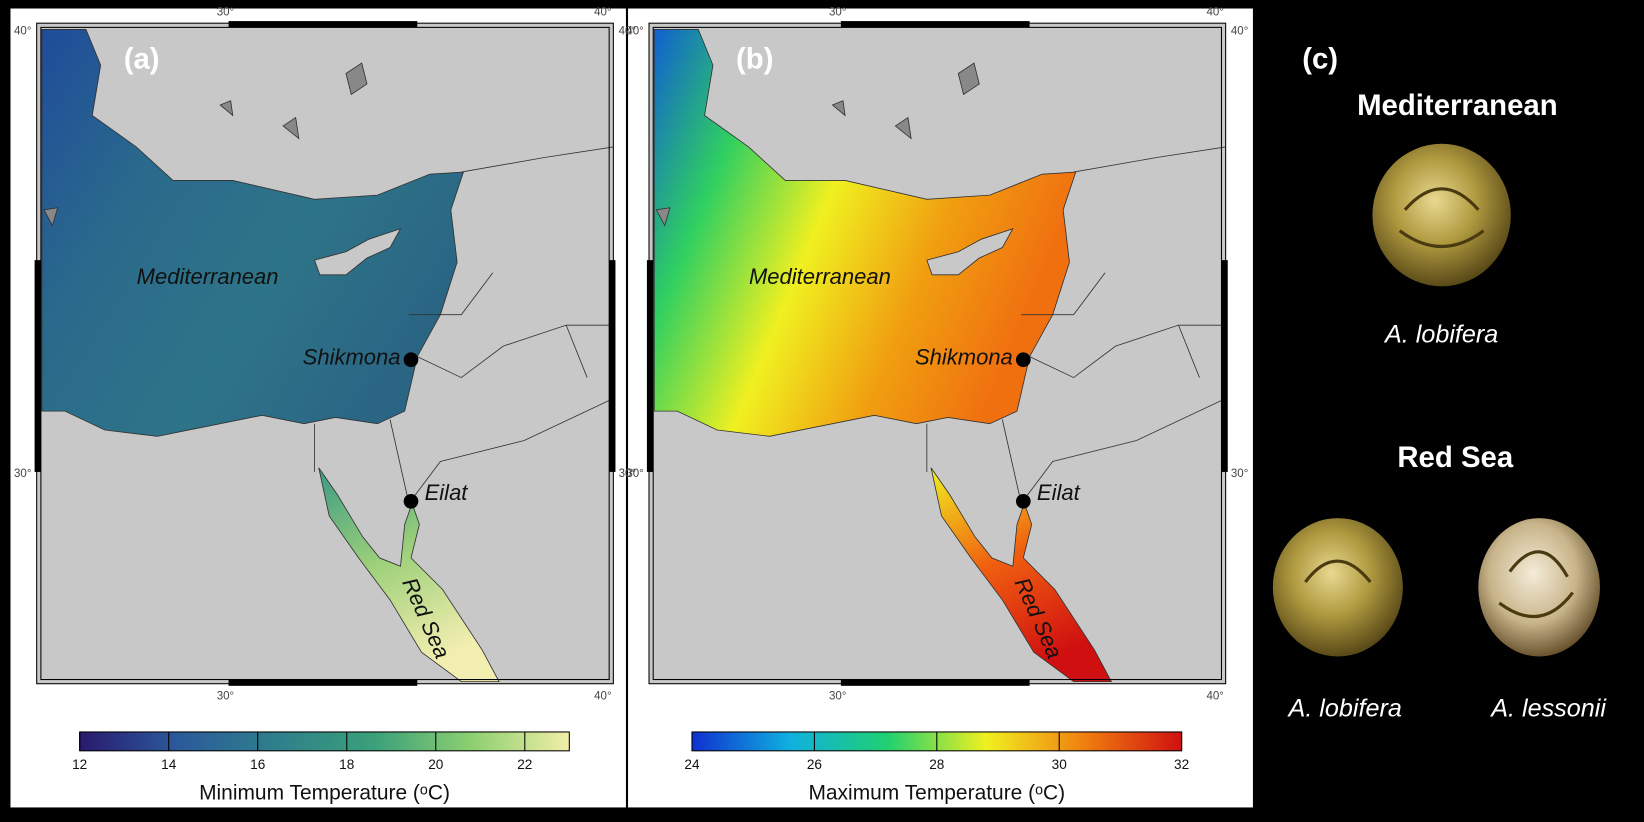 Image resolution: width=1644 pixels, height=822 pixels. I want to click on colorbar-tick-label: 16, so click(257, 764).